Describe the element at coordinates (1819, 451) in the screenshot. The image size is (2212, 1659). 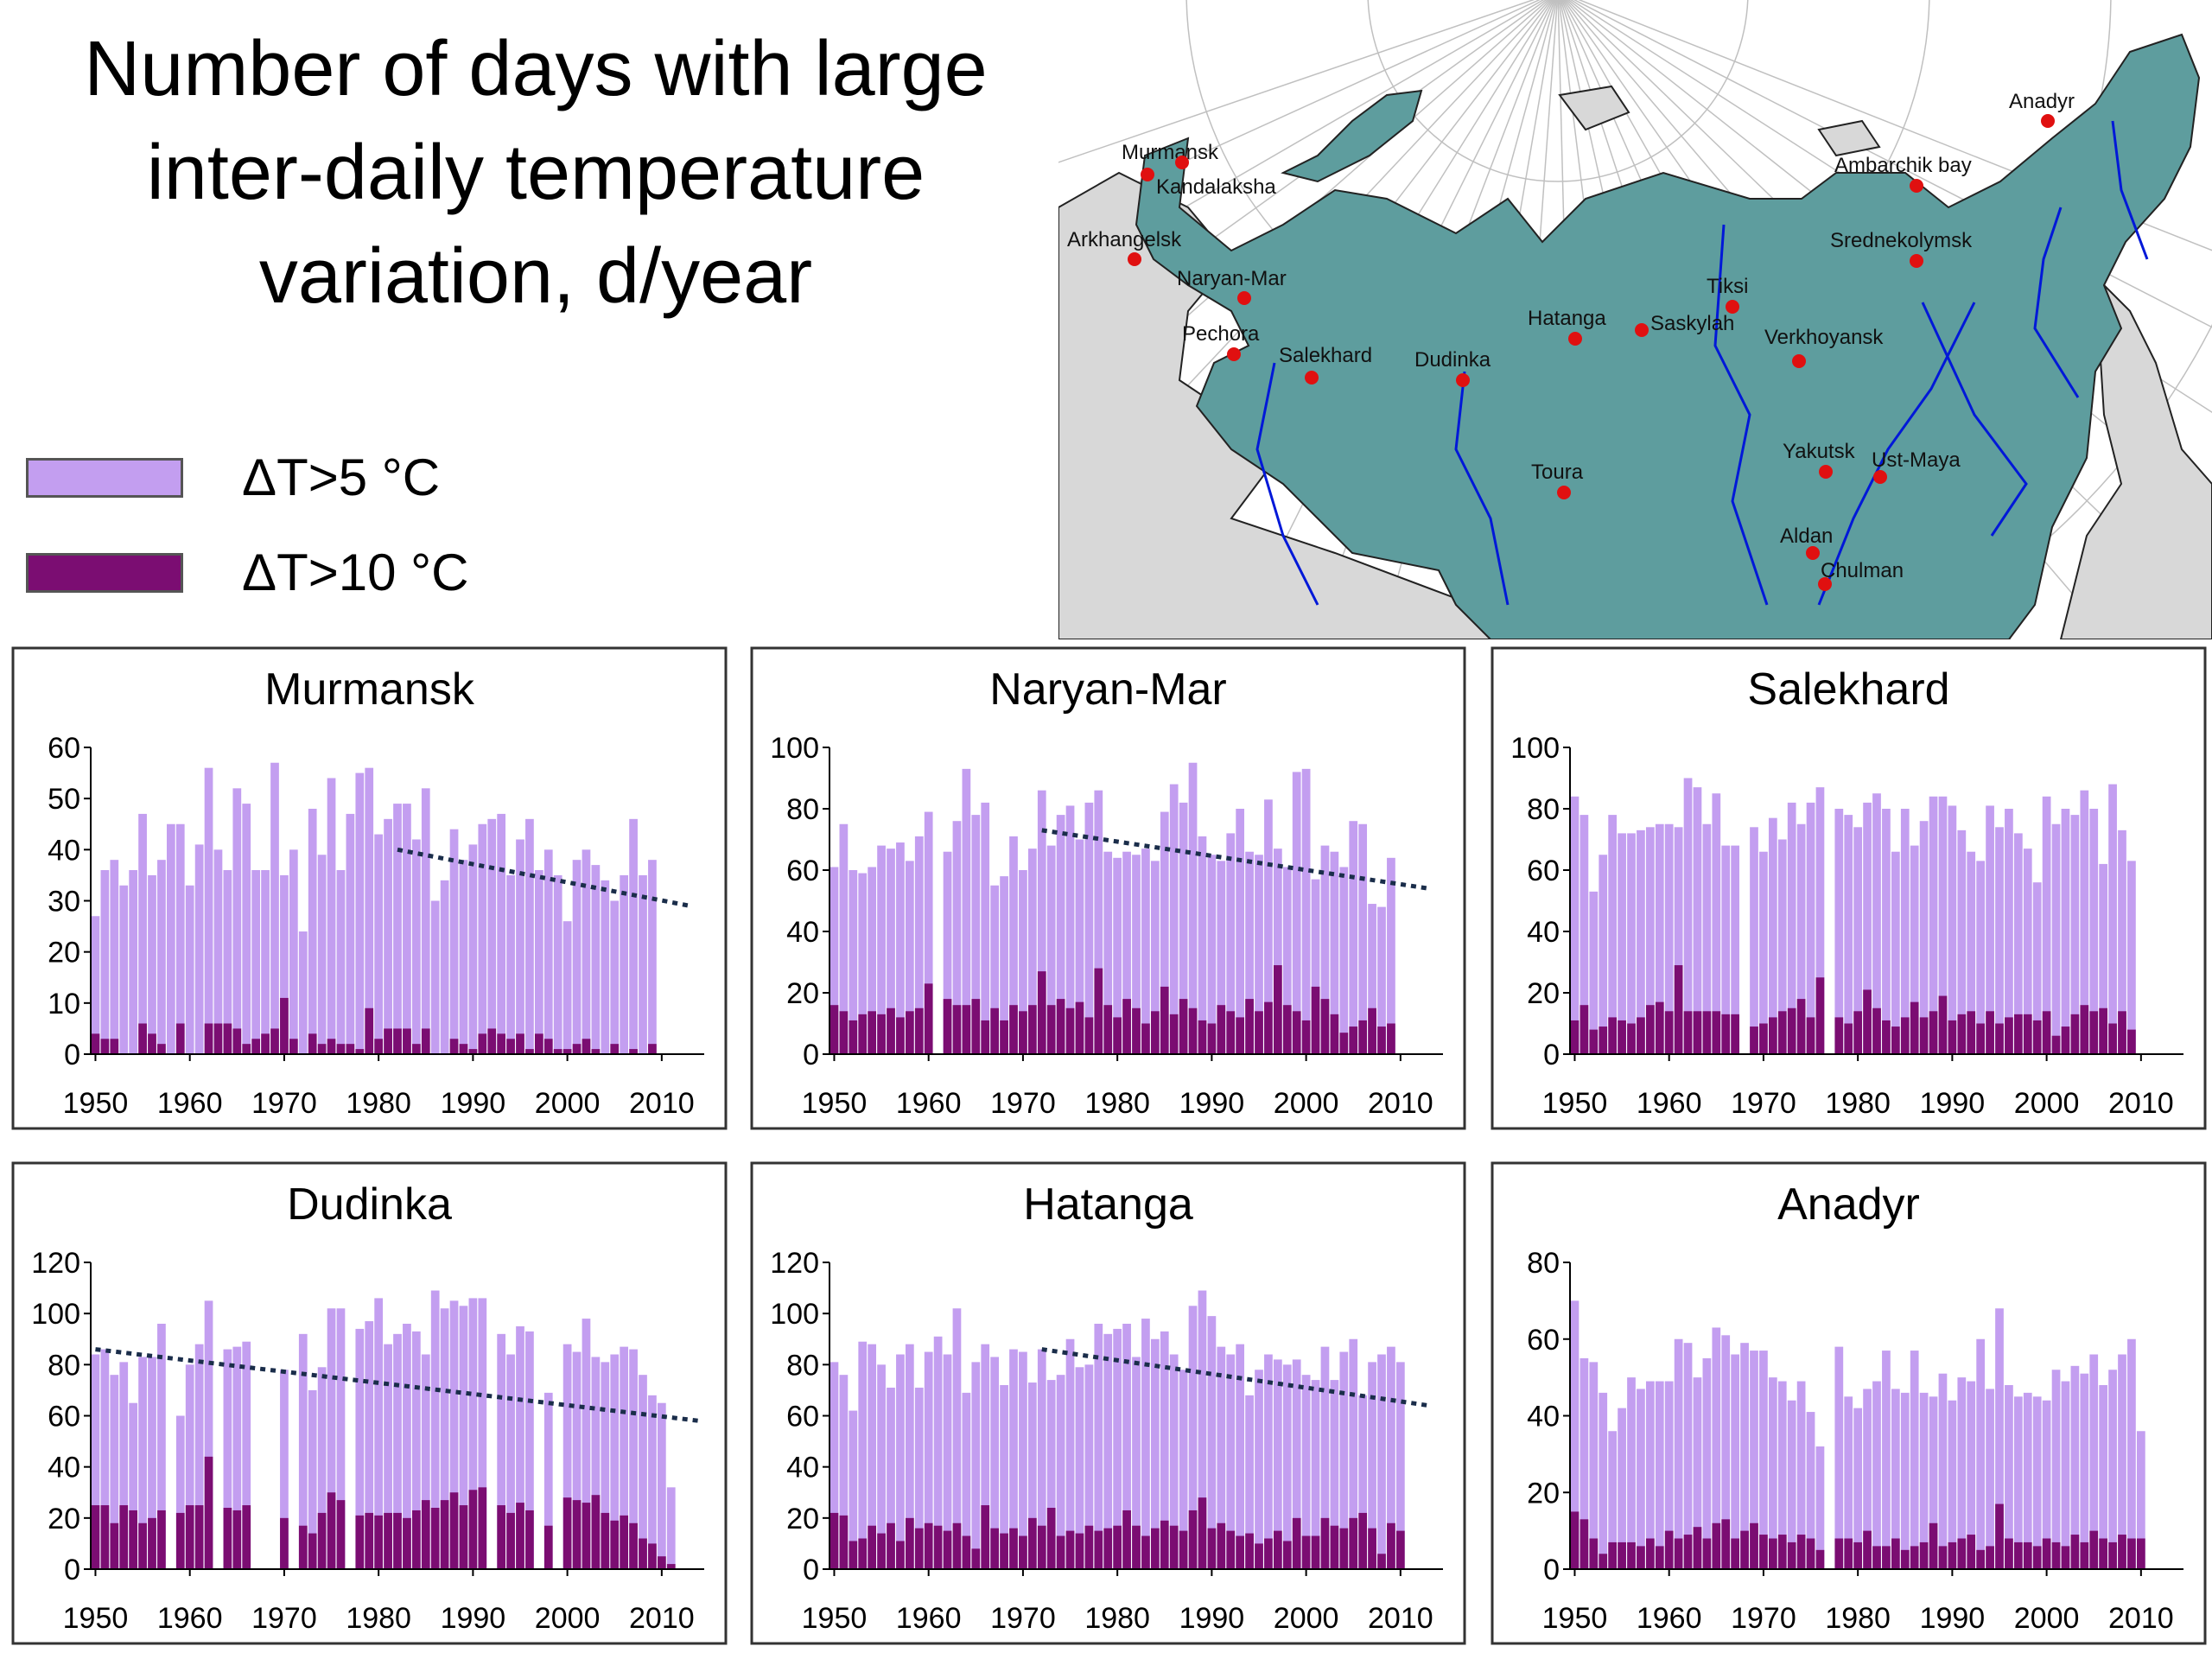
I see `station-label: Yakutsk` at that location.